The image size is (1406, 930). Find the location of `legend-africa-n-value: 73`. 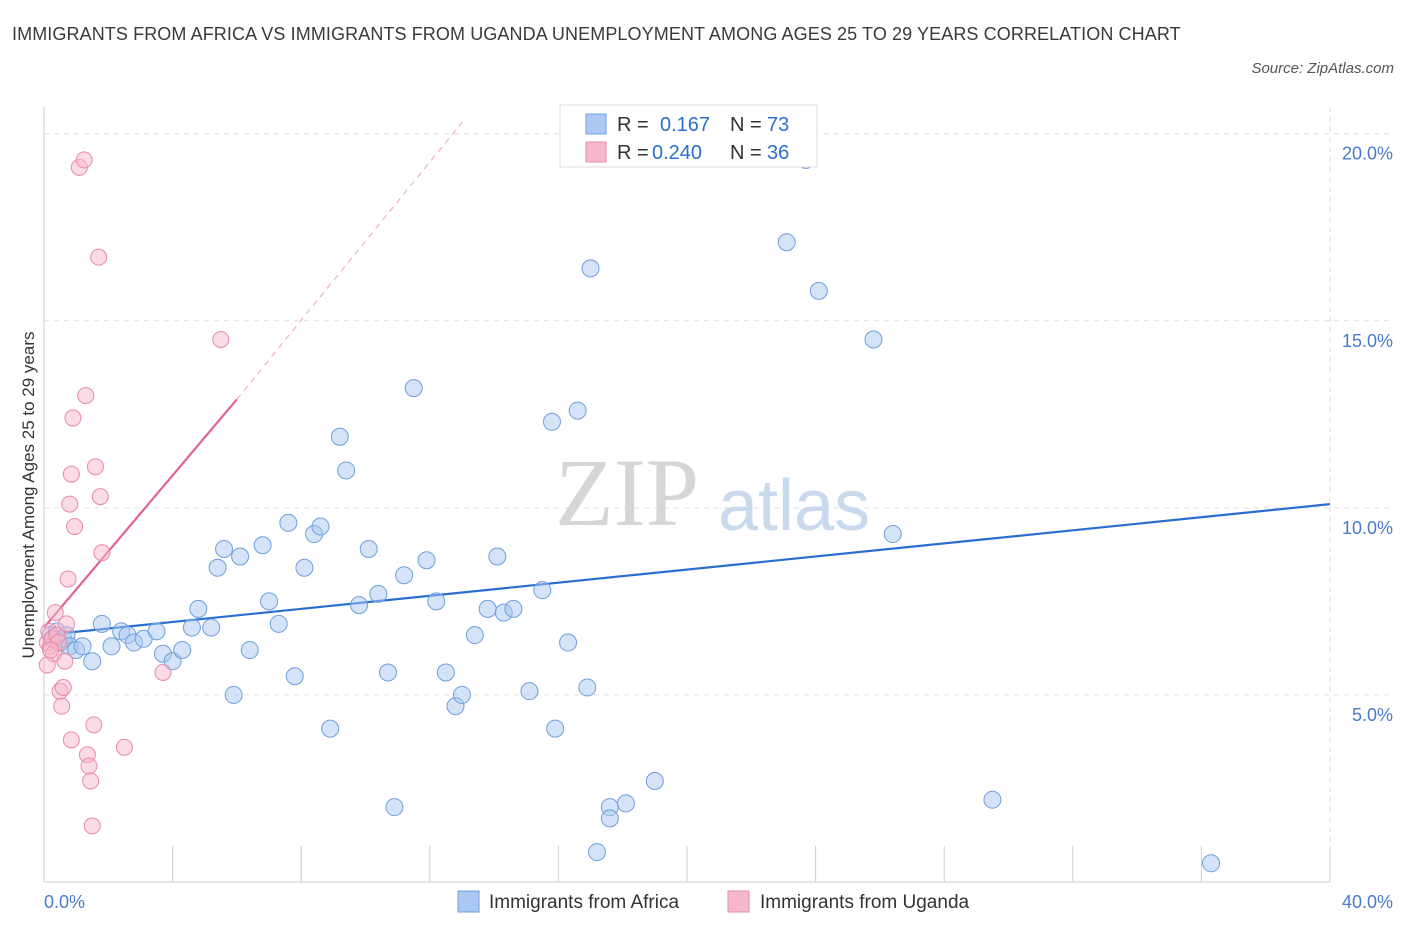

legend-africa-n-value: 73 is located at coordinates (778, 125).